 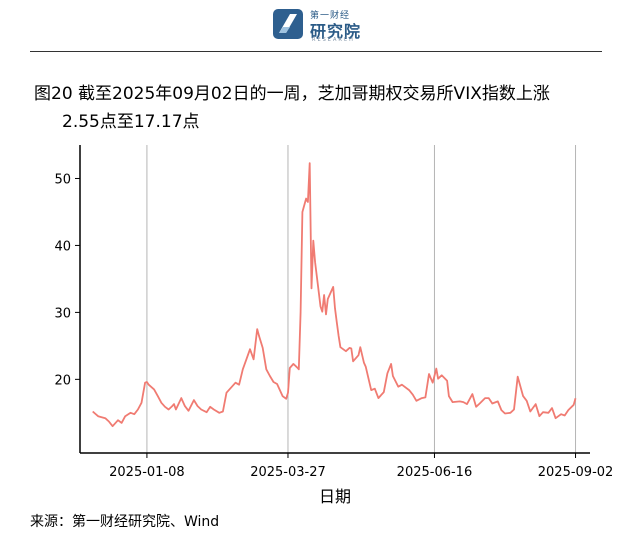 What do you see at coordinates (336, 31) in the screenshot?
I see `logo-main-text: 研究院` at bounding box center [336, 31].